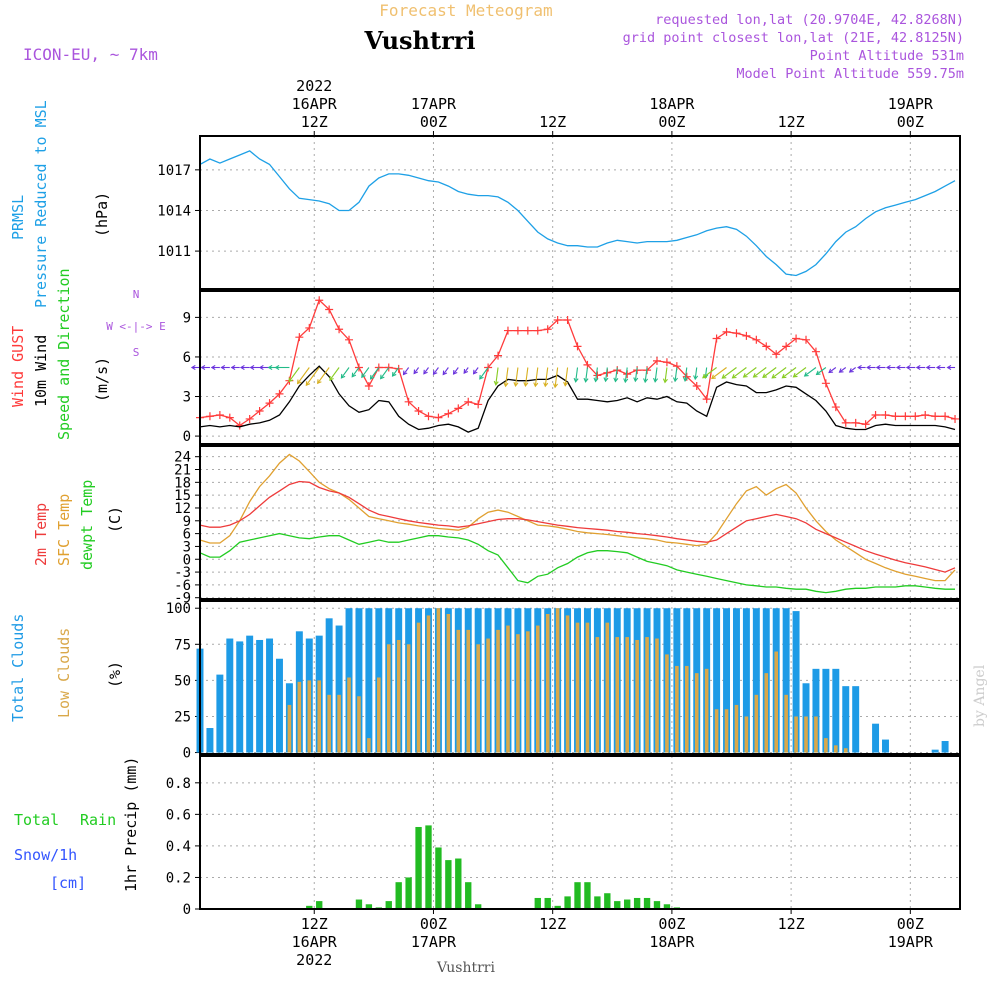 This screenshot has height=1000, width=1000. What do you see at coordinates (68, 883) in the screenshot?
I see `snow-unit-label: [cm]` at bounding box center [68, 883].